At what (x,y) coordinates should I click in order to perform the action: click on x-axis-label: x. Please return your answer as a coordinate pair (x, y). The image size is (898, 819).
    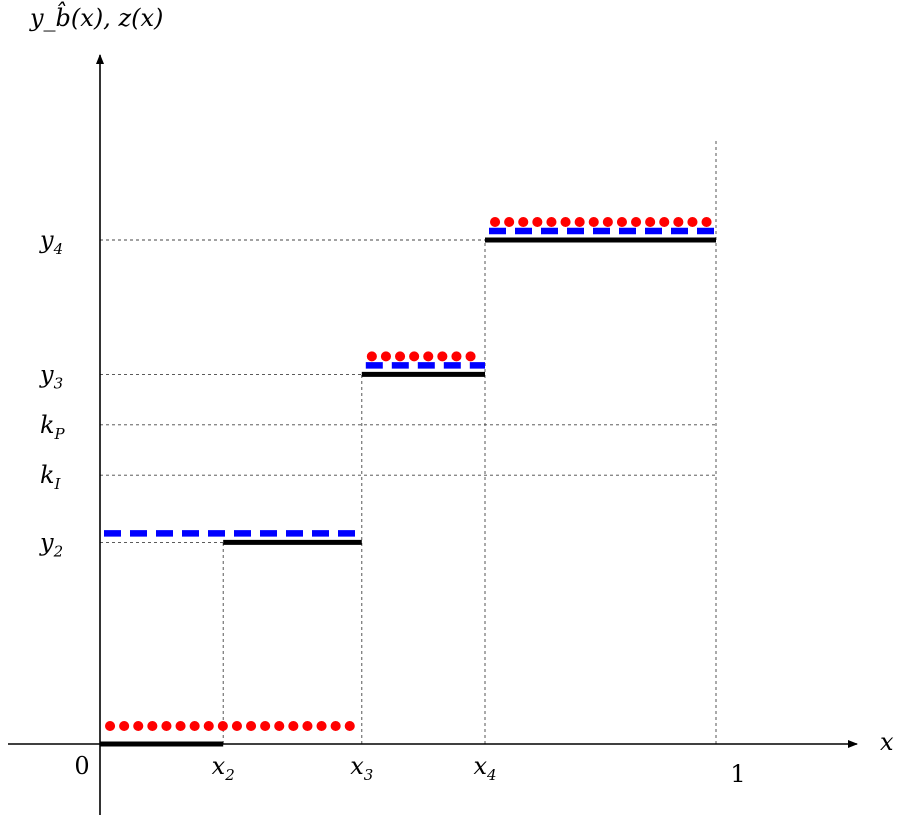
    Looking at the image, I should click on (887, 742).